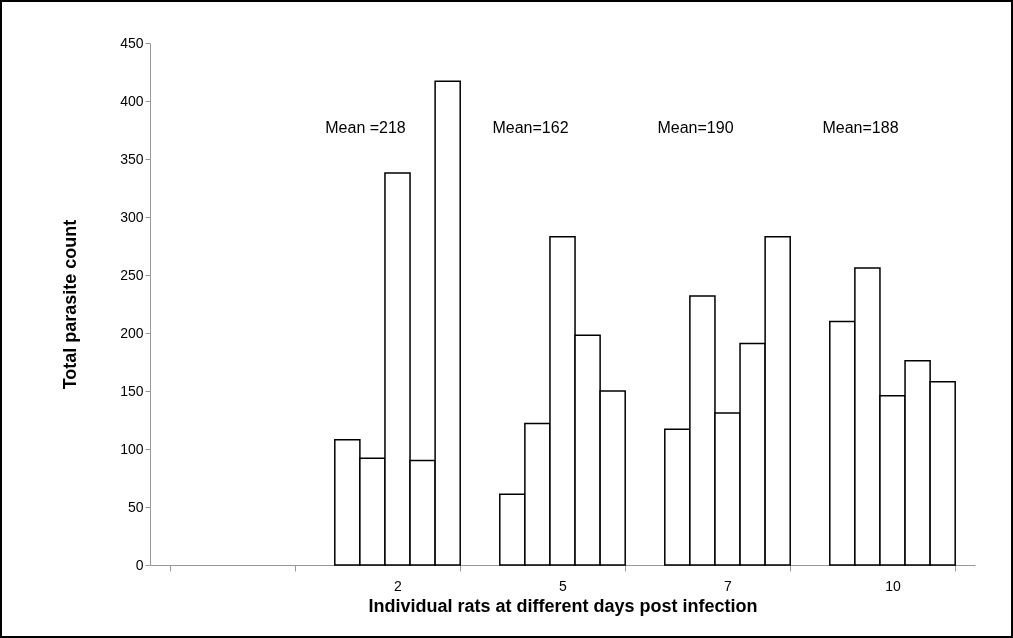 The width and height of the screenshot is (1013, 638). I want to click on y-tick-label: 200, so click(132, 332).